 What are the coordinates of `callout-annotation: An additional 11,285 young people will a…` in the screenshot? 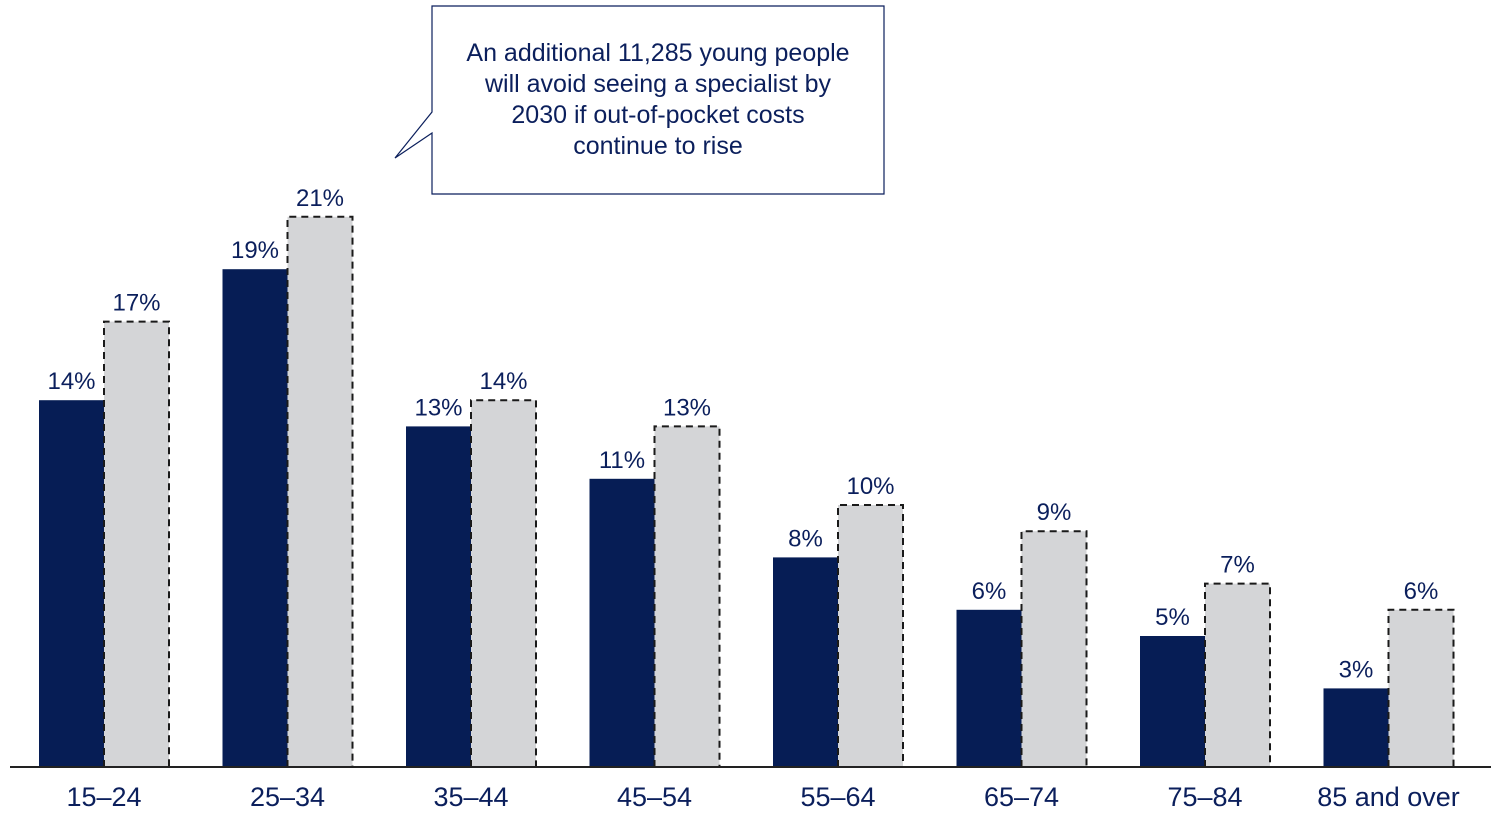 It's located at (658, 99).